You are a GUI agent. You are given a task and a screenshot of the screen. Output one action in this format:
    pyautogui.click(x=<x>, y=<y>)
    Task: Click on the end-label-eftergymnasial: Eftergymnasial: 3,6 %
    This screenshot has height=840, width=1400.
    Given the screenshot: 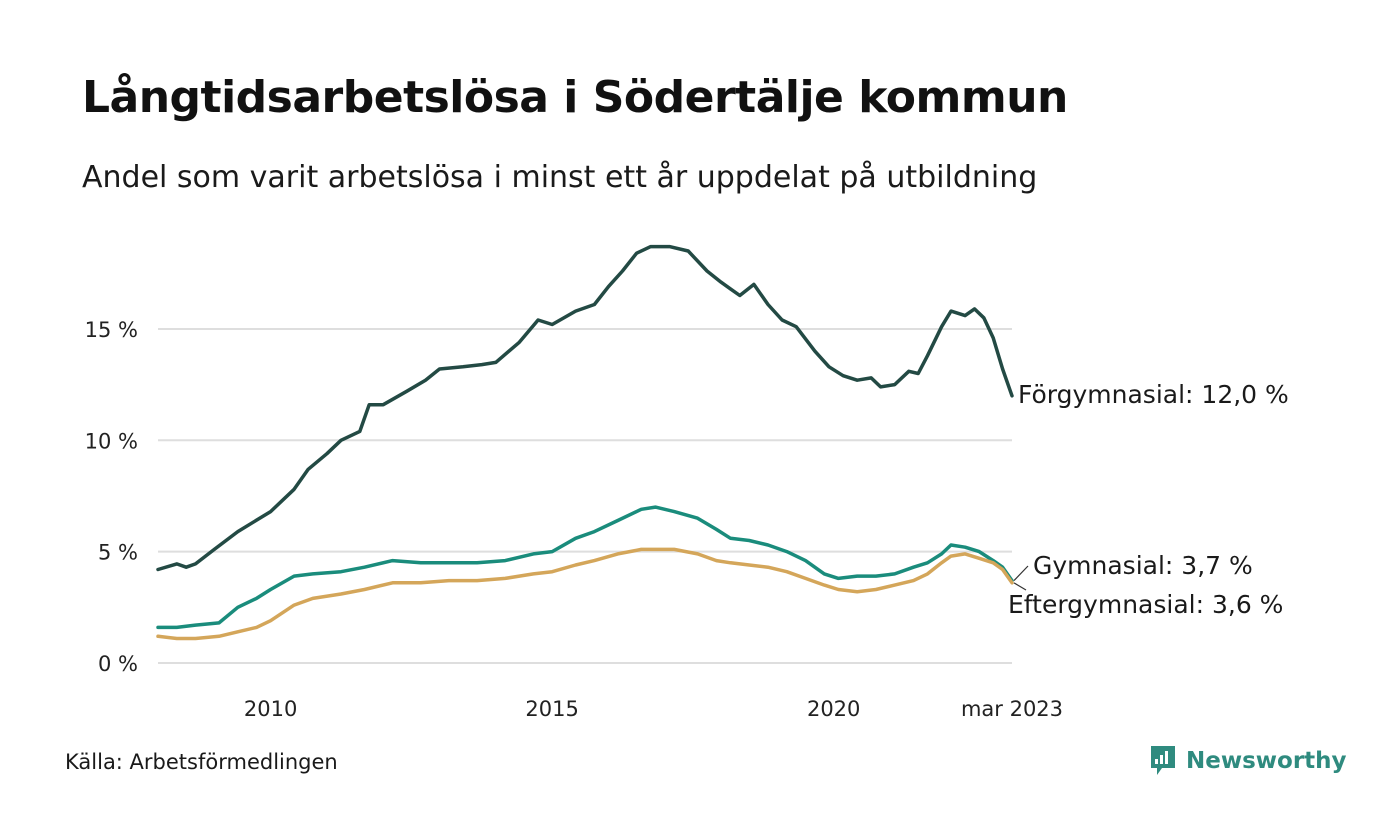 What is the action you would take?
    pyautogui.click(x=1145, y=604)
    